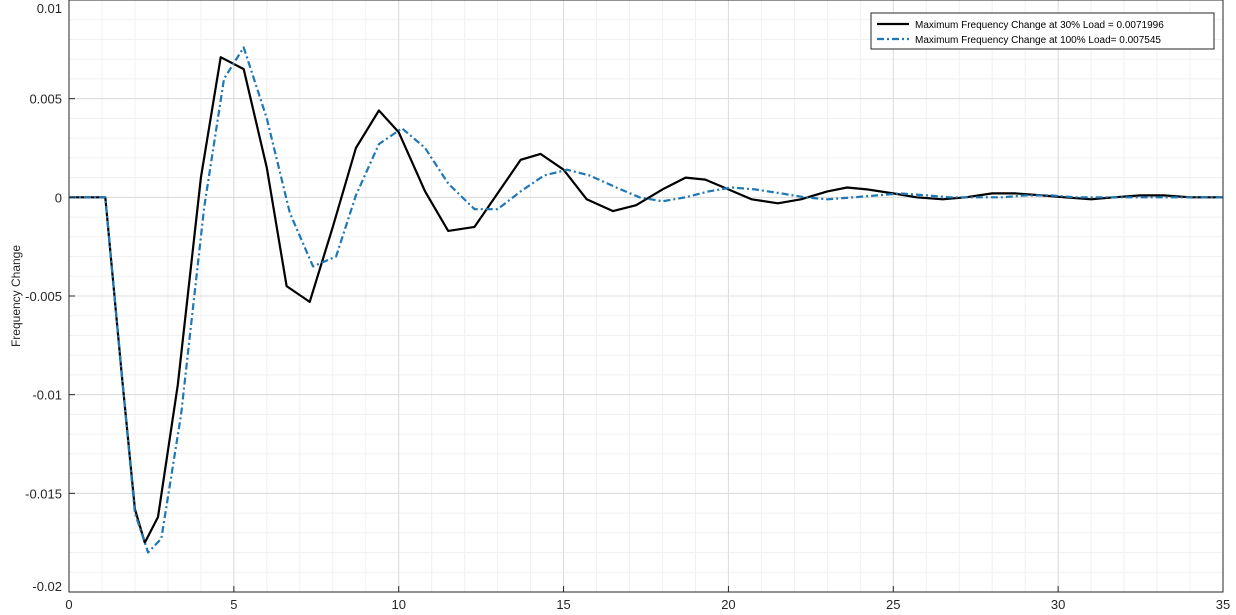 The image size is (1236, 615). I want to click on x-tick-label: 20, so click(728, 604).